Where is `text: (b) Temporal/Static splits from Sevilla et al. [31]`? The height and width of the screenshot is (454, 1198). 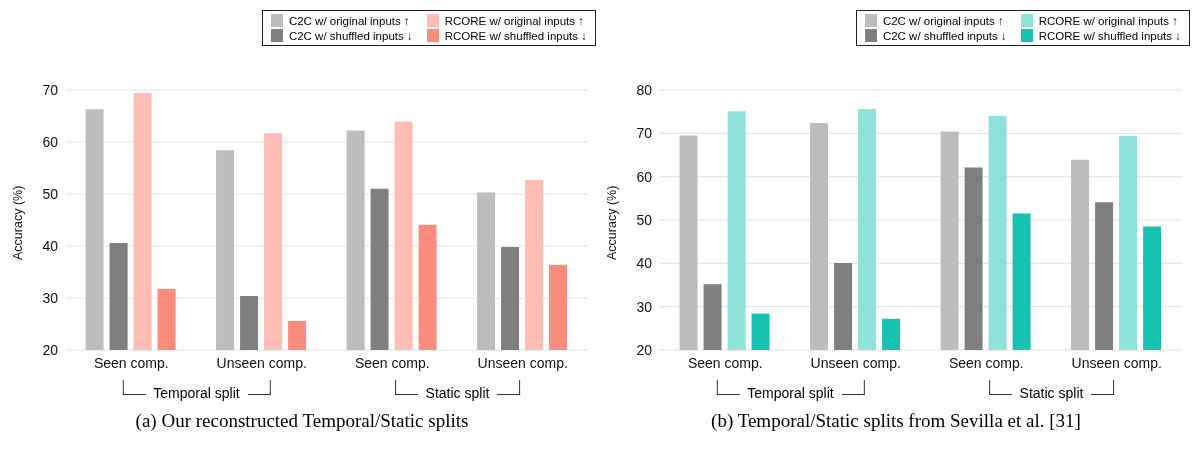
text: (b) Temporal/Static splits from Sevilla et al. [31] is located at coordinates (896, 421).